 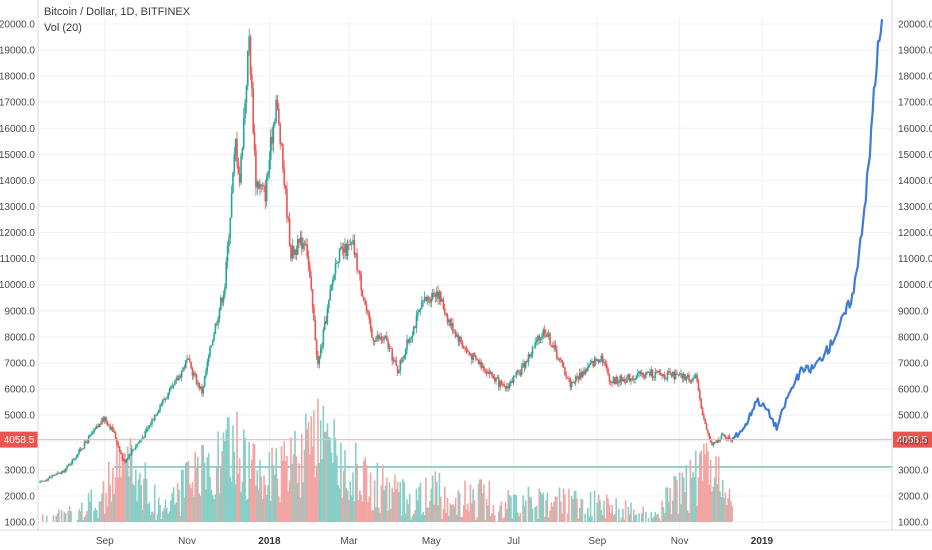 I want to click on y-tick-label-right: 15000.0, so click(x=915, y=155).